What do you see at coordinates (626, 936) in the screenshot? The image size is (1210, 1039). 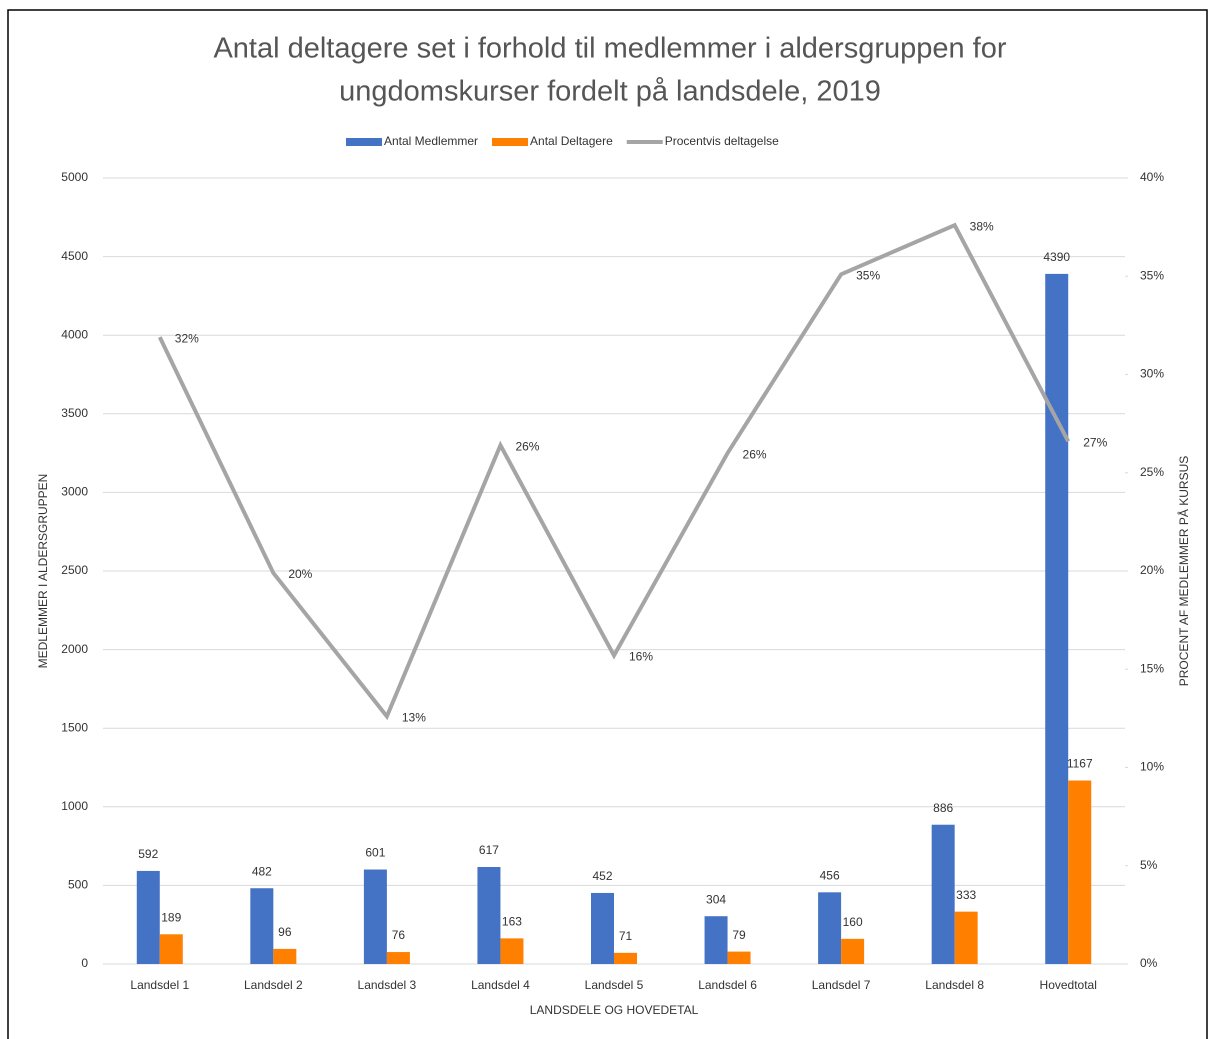 I see `data-label: 71` at bounding box center [626, 936].